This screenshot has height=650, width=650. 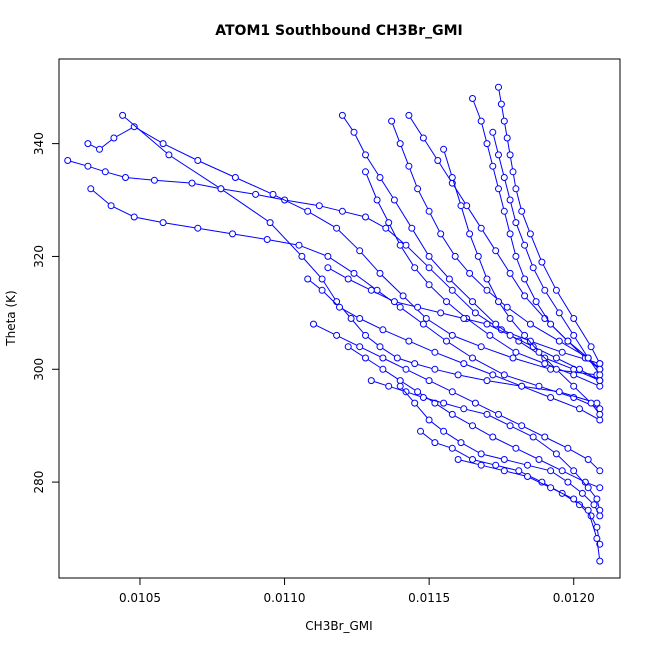 I want to click on x-axis-label: CH3Br_GMI, so click(x=338, y=626).